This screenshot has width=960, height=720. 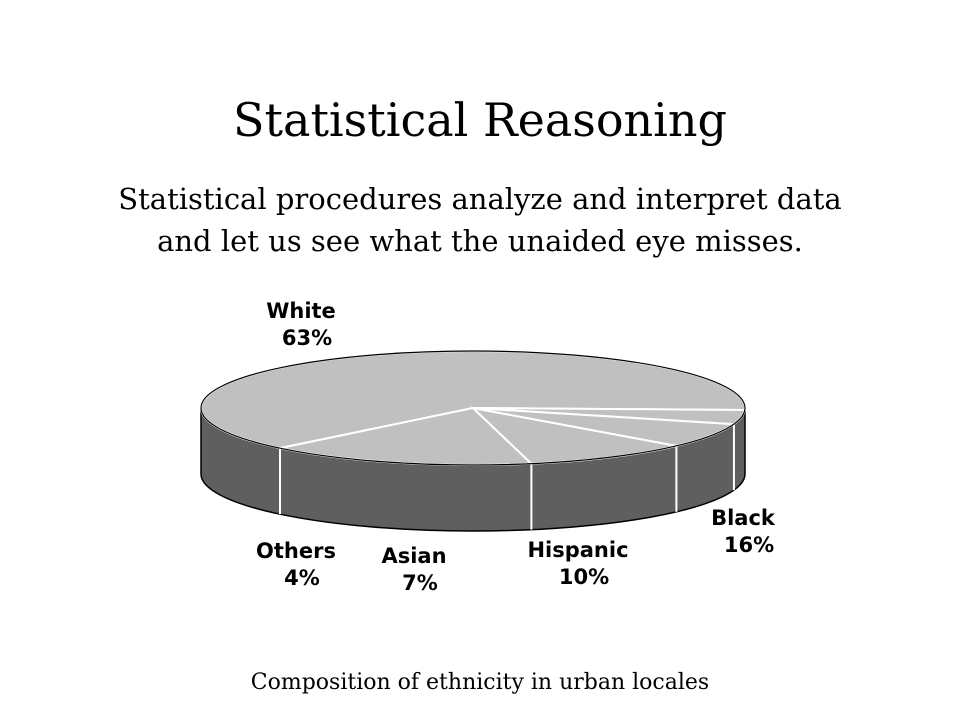 I want to click on slice-label-hispanic: Hispanic, so click(x=577, y=550).